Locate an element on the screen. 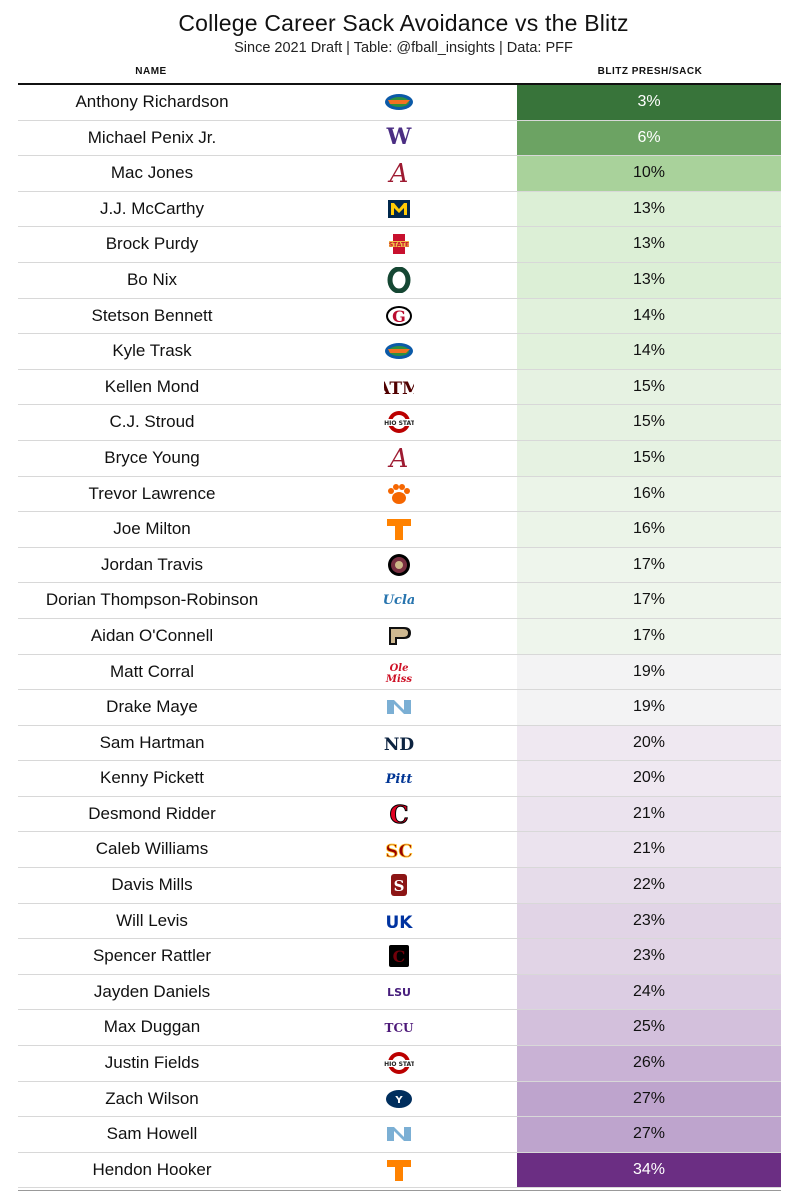 The height and width of the screenshot is (1200, 807). table-row: Matt Corral Ole Miss 19% is located at coordinates (399, 672).